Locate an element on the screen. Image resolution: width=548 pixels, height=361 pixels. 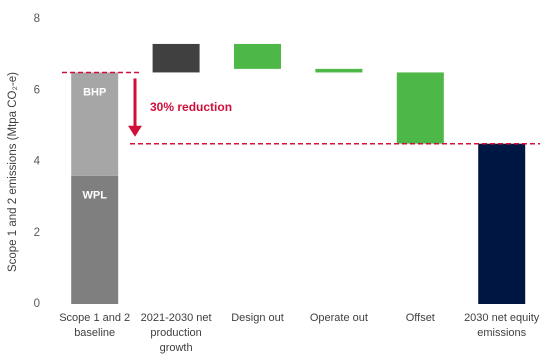
y-tick-label: 0 is located at coordinates (37, 304).